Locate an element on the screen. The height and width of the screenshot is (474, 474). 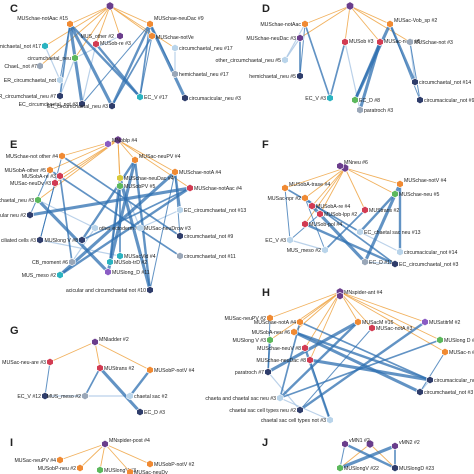
panel-letter: D is located at coordinates (266, 9).